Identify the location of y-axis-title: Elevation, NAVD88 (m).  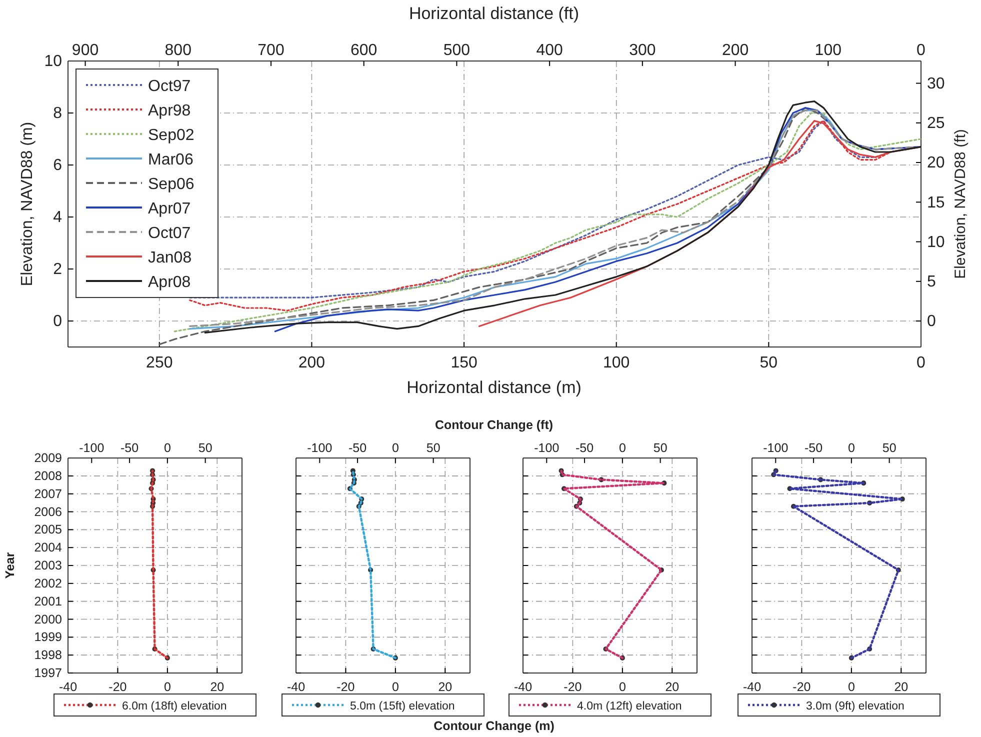
(27, 204).